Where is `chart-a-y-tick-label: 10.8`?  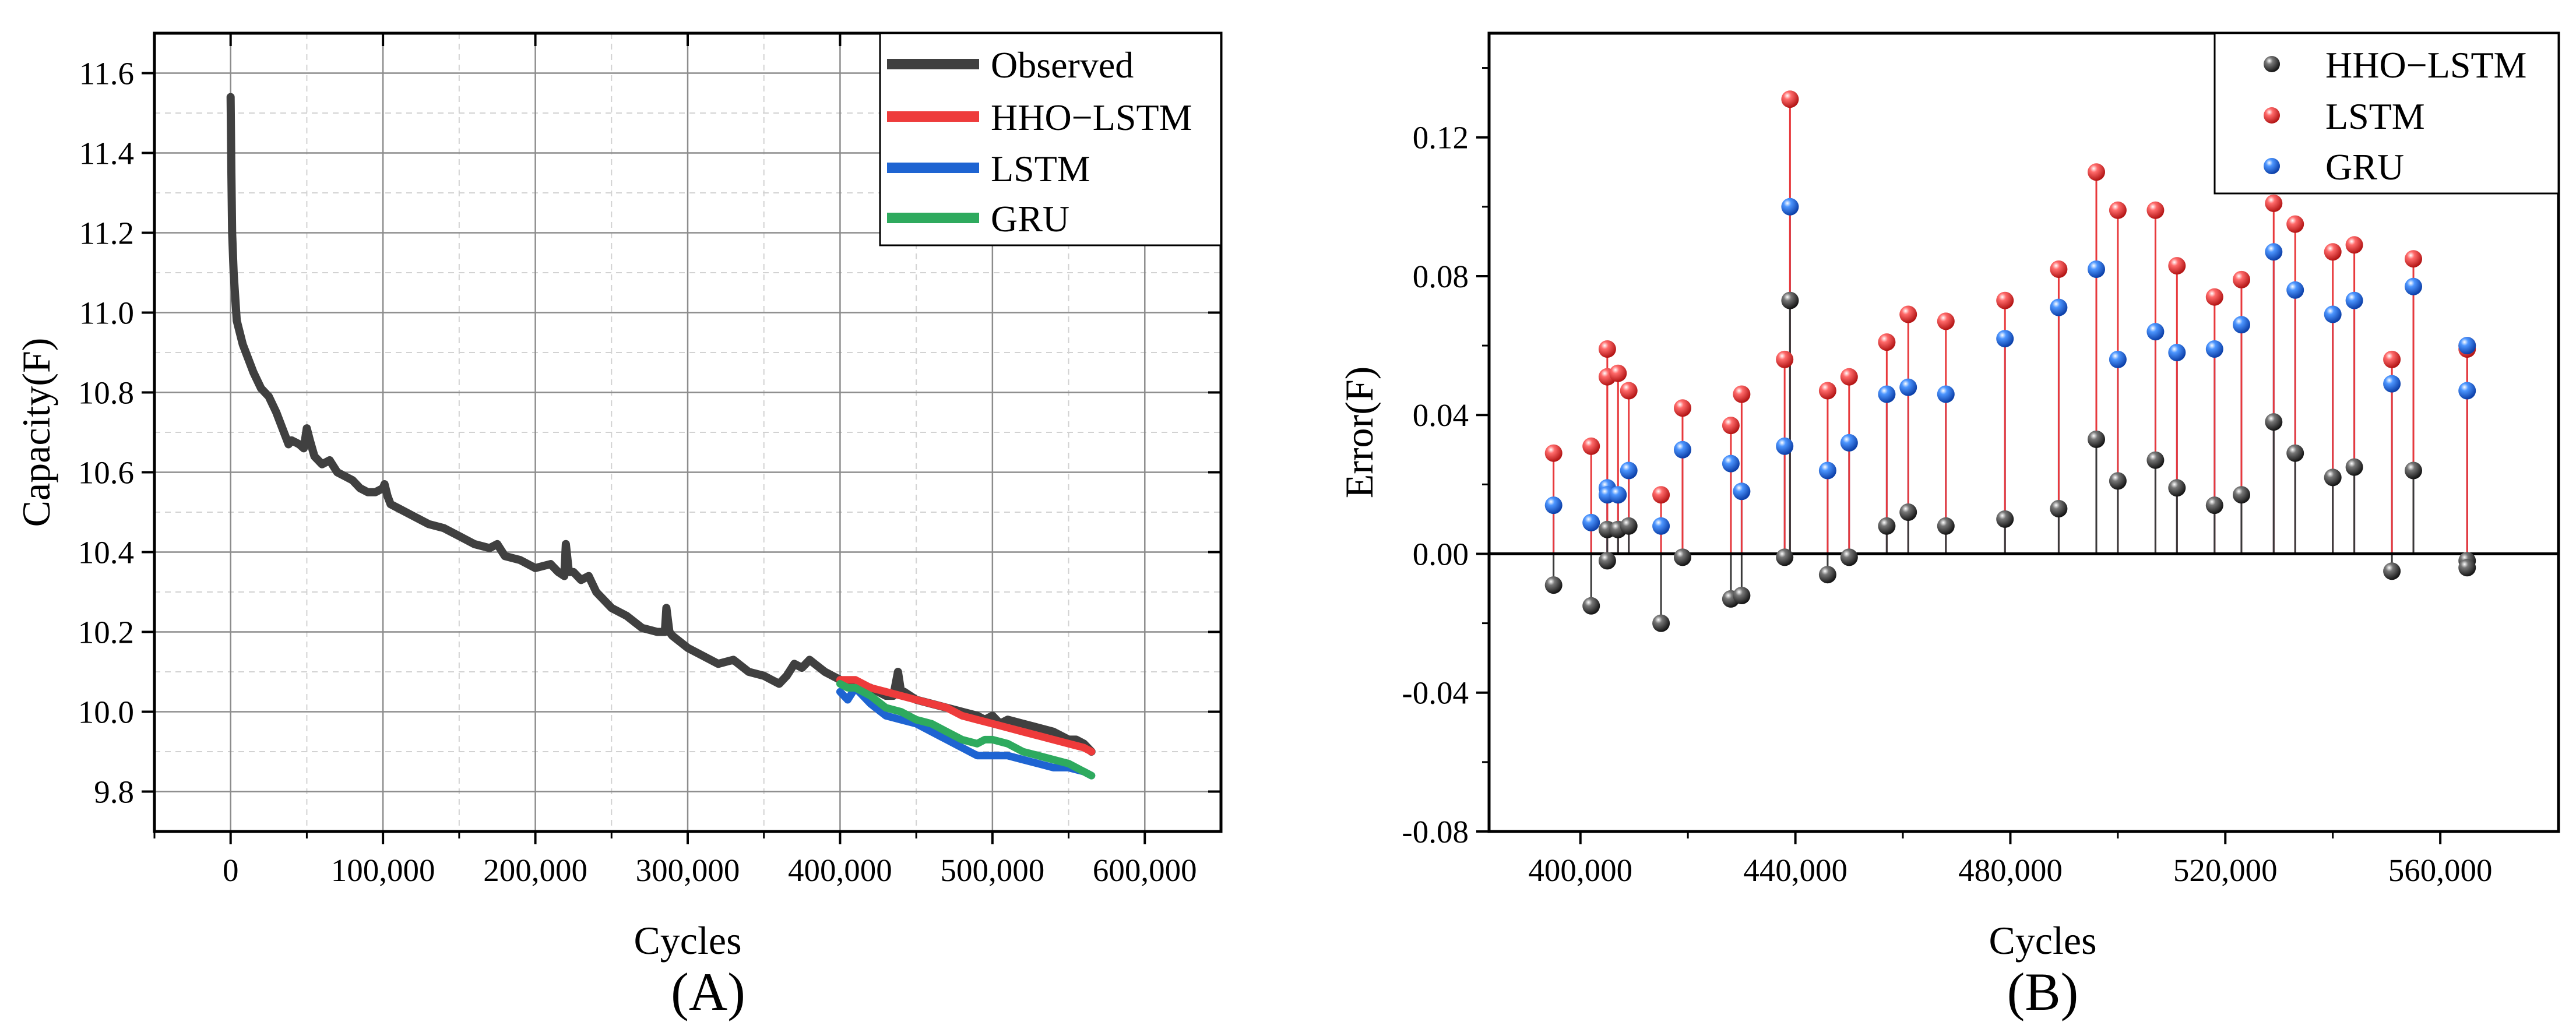
chart-a-y-tick-label: 10.8 is located at coordinates (106, 393).